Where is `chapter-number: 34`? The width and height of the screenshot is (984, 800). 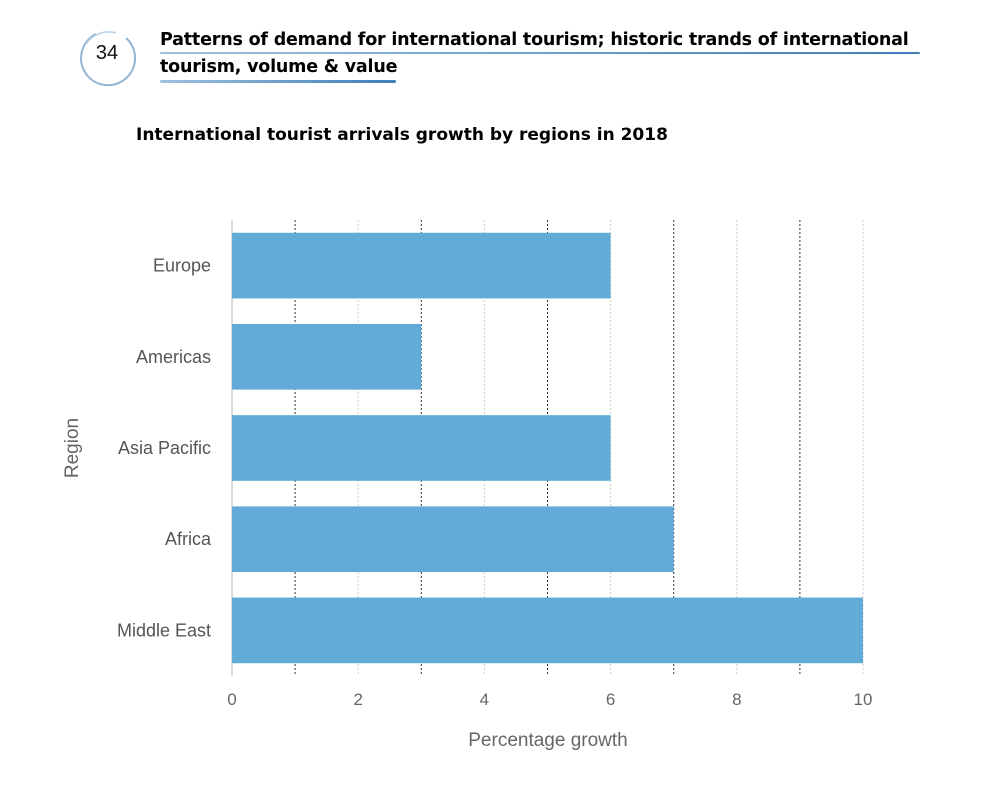 chapter-number: 34 is located at coordinates (107, 53).